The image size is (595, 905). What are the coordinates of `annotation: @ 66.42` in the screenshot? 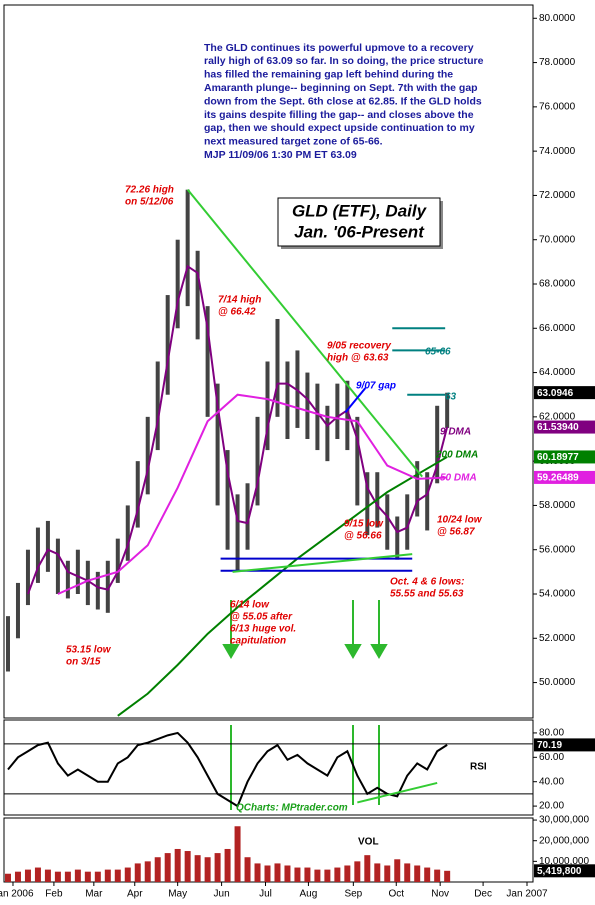 It's located at (237, 312).